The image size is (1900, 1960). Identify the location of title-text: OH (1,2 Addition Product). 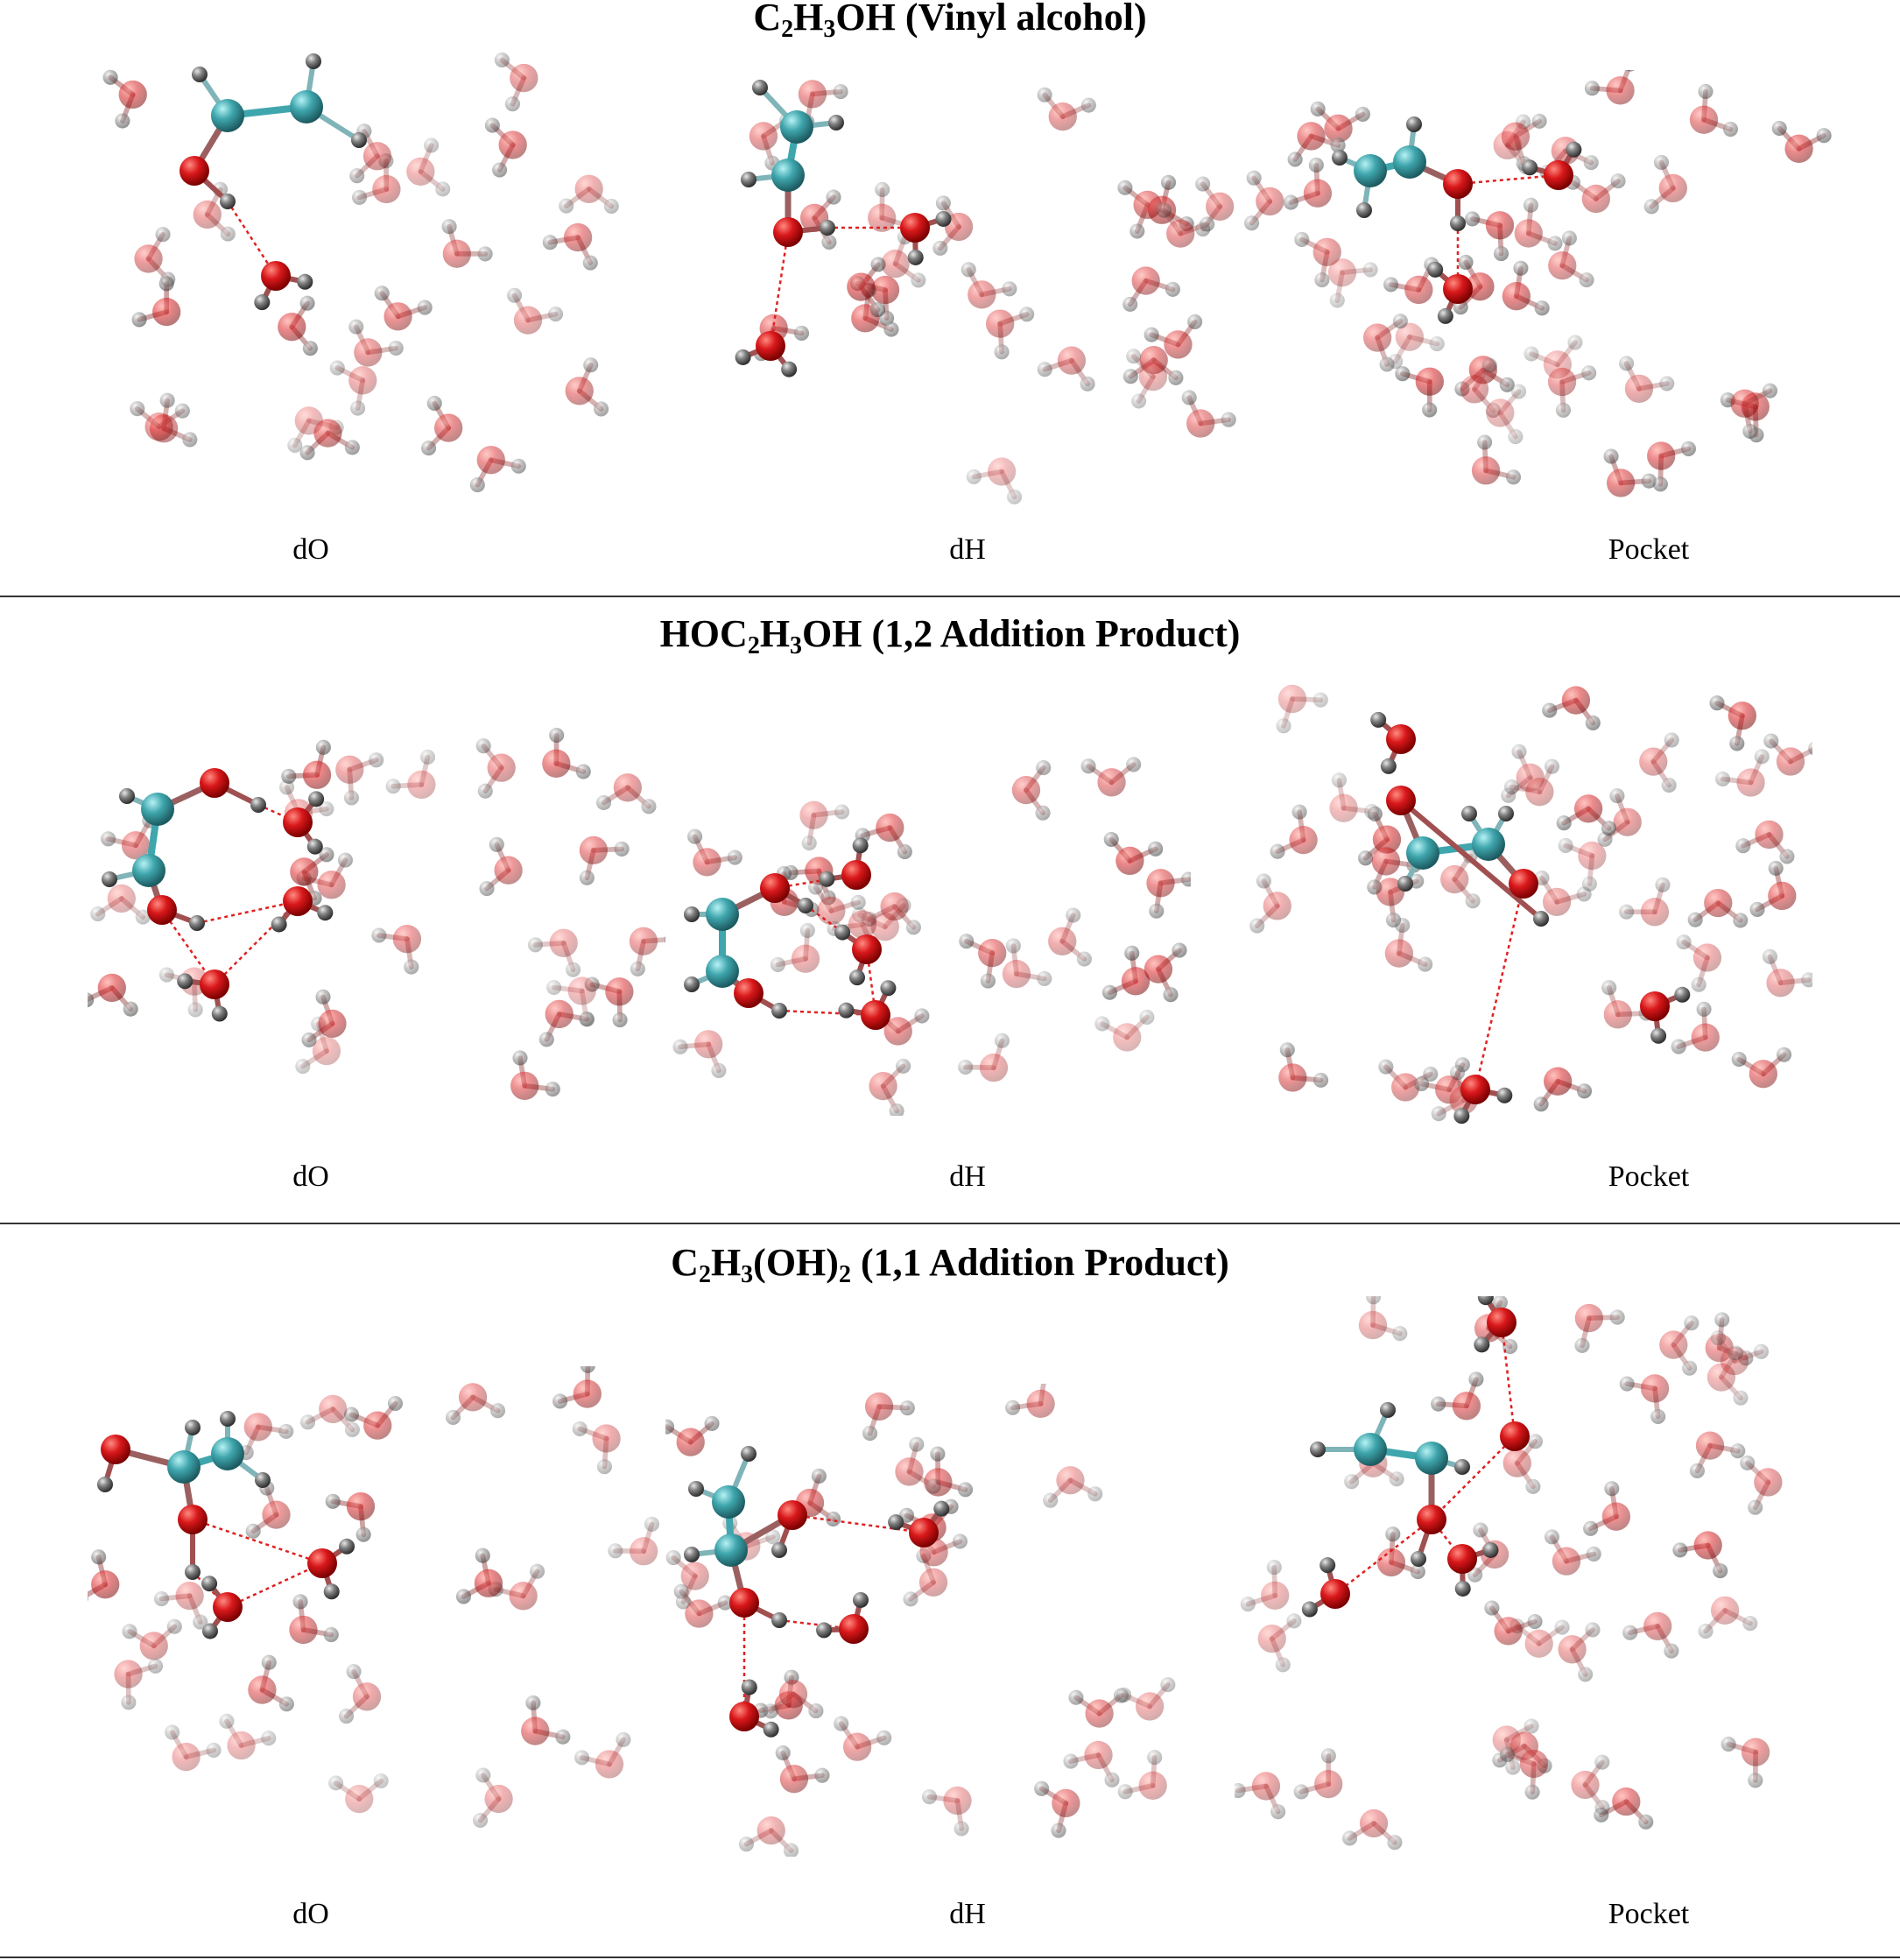
(1021, 633).